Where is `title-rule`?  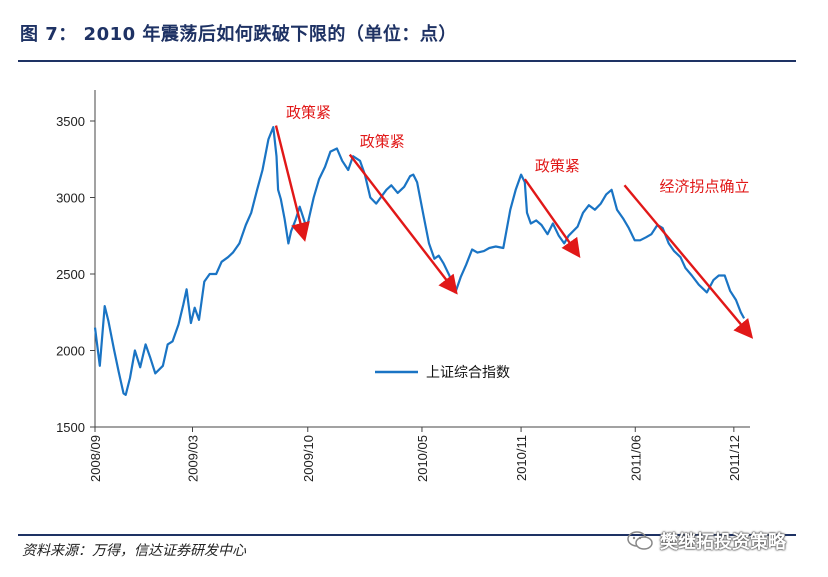
title-rule is located at coordinates (407, 61).